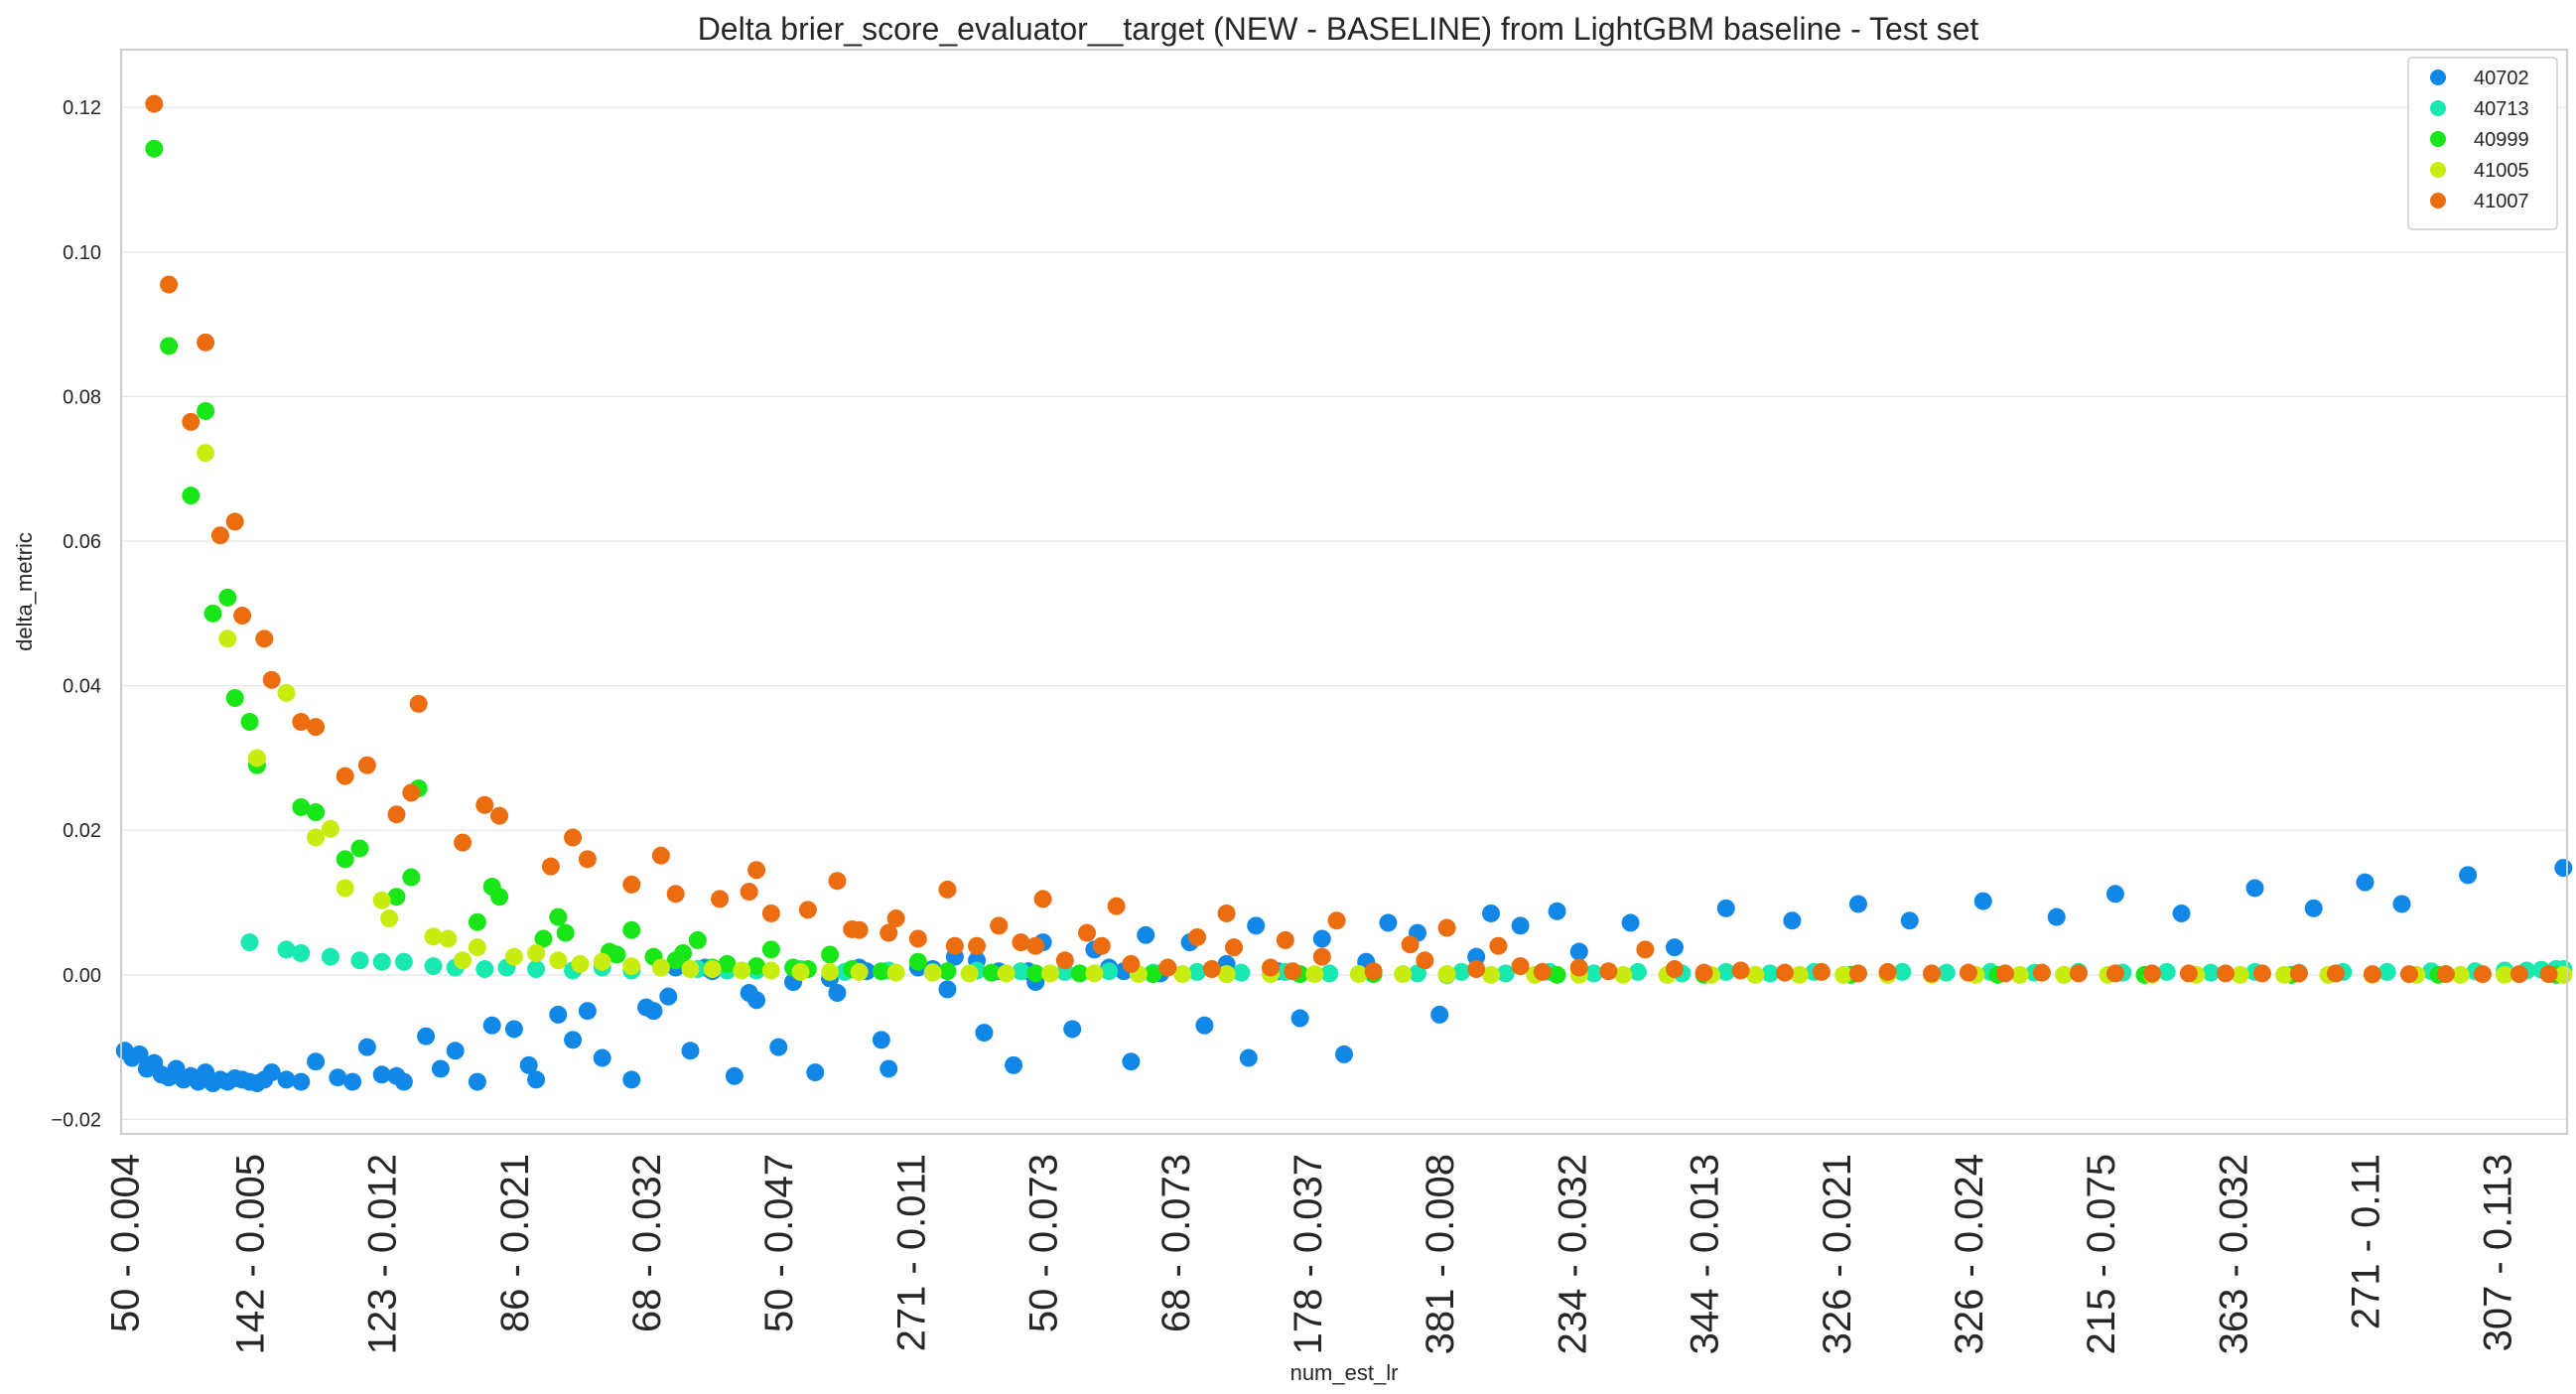  Describe the element at coordinates (2501, 140) in the screenshot. I see `legend-entry: 40999` at that location.